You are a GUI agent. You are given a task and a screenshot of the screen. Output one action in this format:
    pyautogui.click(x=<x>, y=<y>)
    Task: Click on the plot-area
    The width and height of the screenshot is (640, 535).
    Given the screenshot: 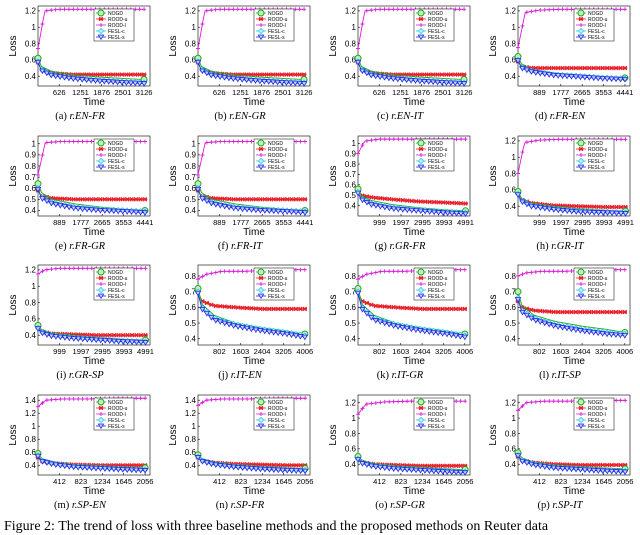 What is the action you would take?
    pyautogui.click(x=411, y=304)
    